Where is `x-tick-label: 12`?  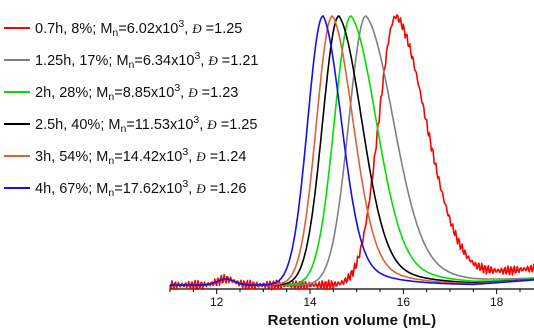 x-tick-label: 12 is located at coordinates (217, 302).